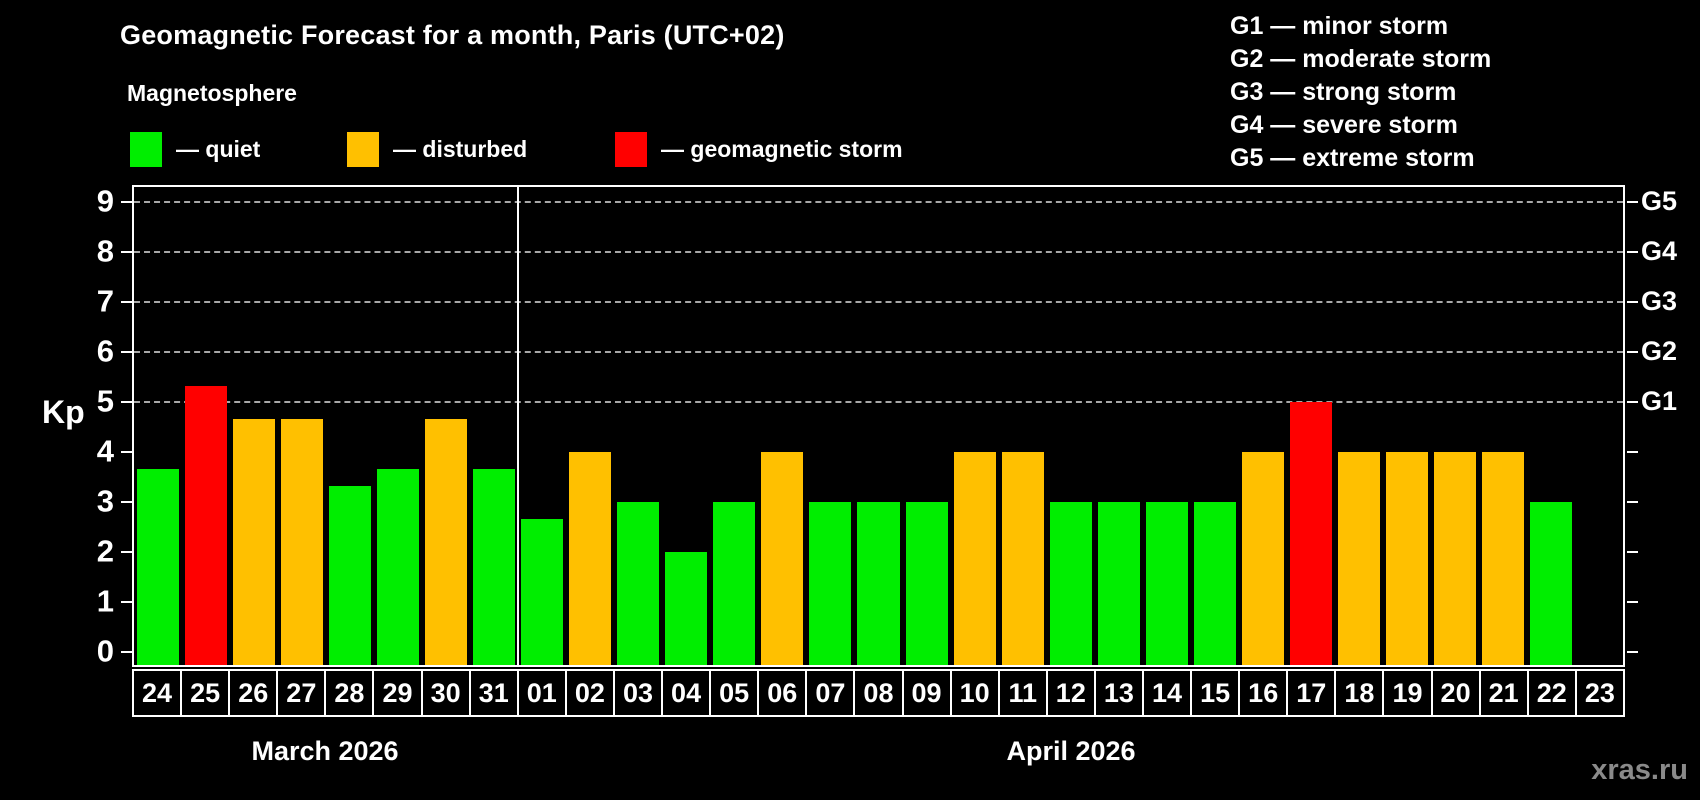 This screenshot has height=800, width=1700. I want to click on g-legend-line: G5 — extreme storm, so click(1352, 158).